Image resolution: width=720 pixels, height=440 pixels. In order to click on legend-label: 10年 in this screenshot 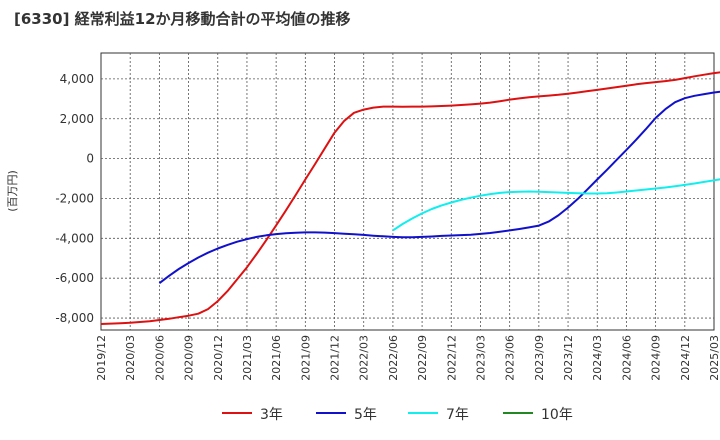, I will do `click(557, 415)`.